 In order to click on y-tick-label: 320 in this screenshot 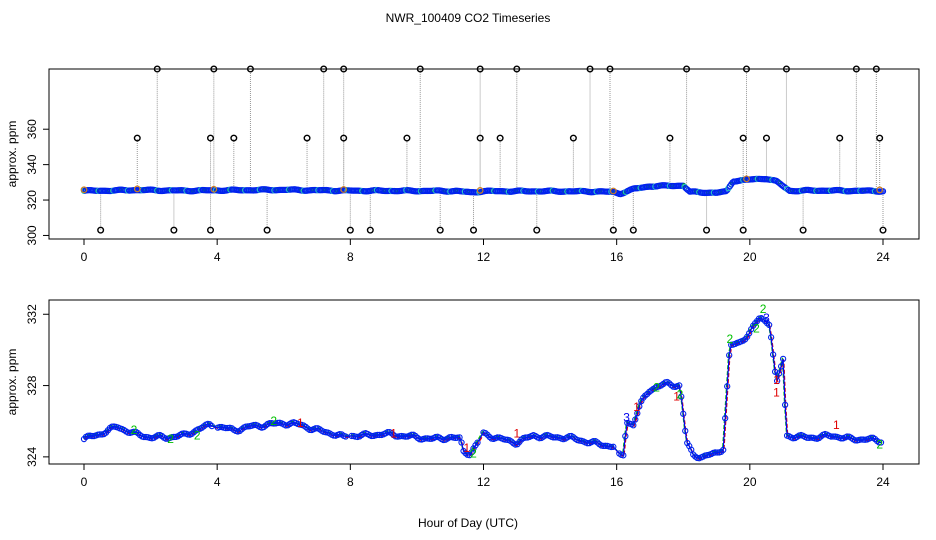, I will do `click(32, 200)`.